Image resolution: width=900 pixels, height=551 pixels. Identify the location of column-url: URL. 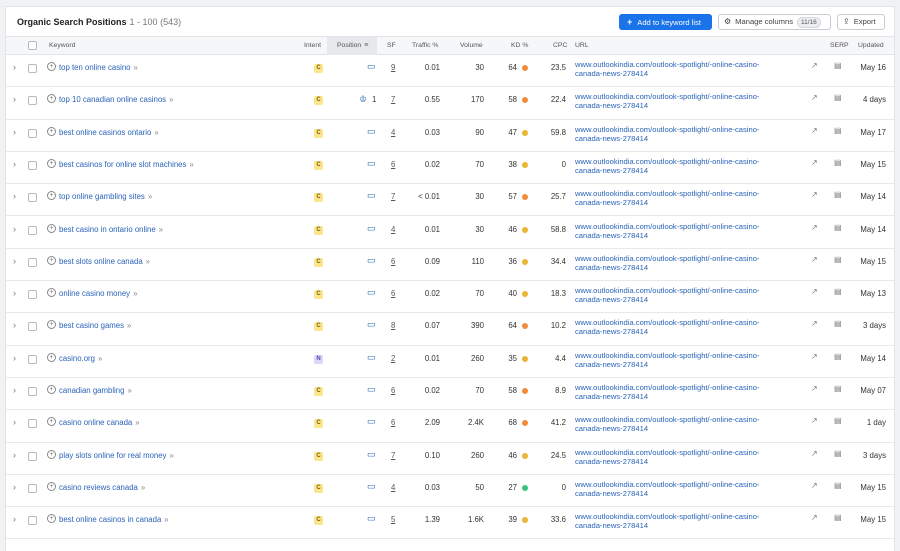
(582, 45).